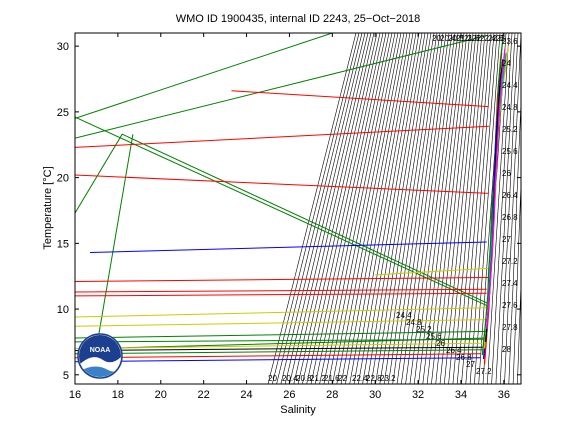  What do you see at coordinates (454, 350) in the screenshot?
I see `isopycnal-diag-label: 26.4` at bounding box center [454, 350].